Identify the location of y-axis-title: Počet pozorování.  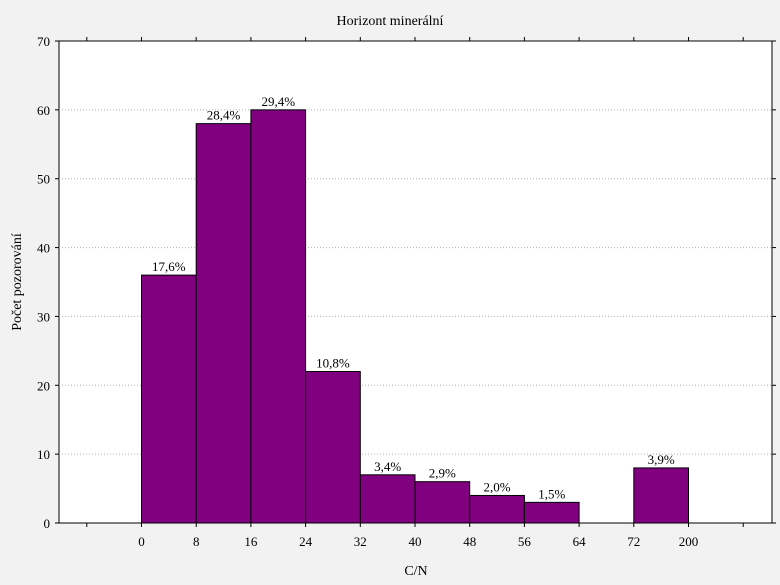
(17, 282).